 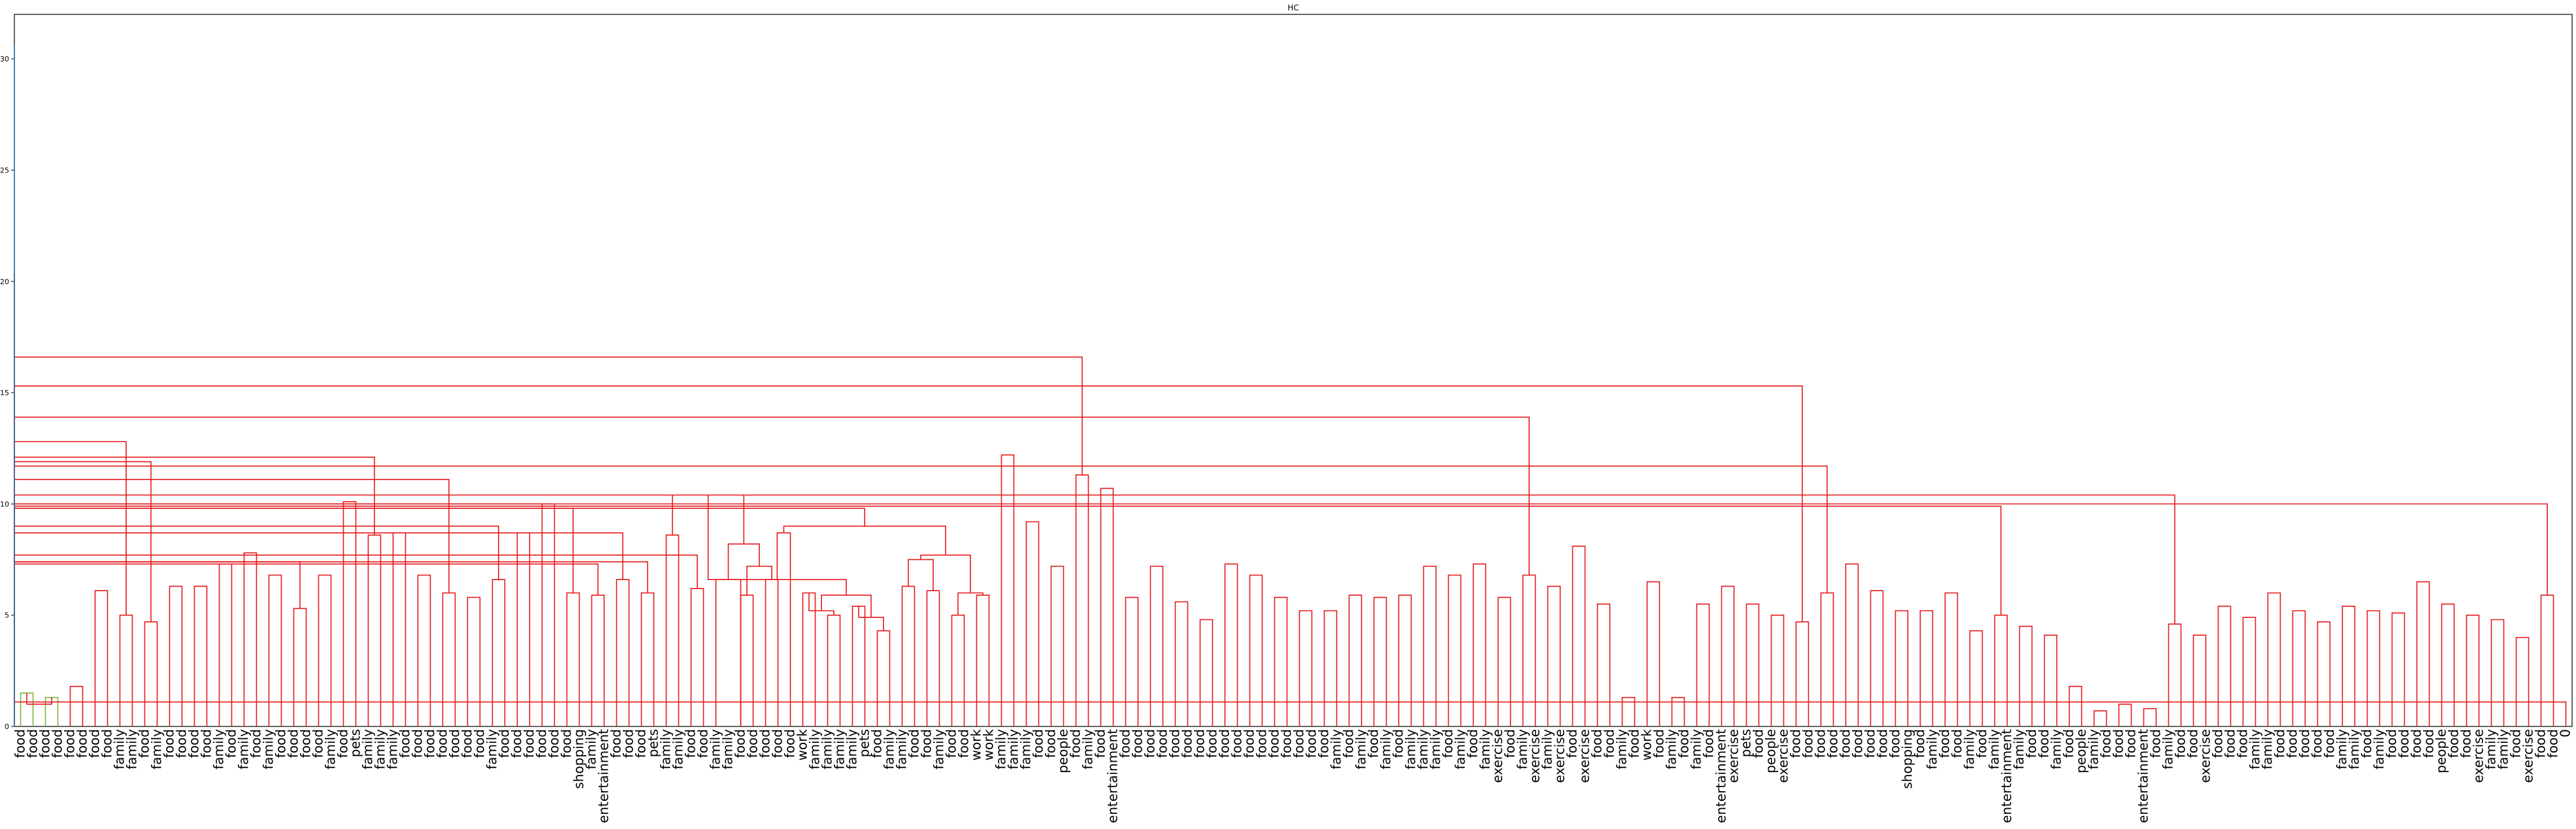 I want to click on y-tick-label-5: 5, so click(x=7, y=615).